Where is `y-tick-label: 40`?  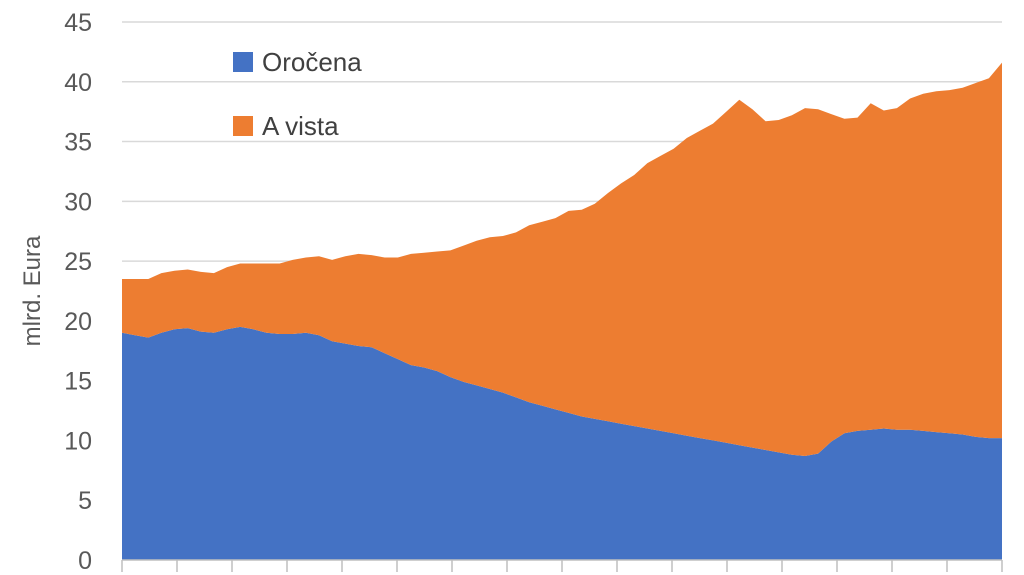 y-tick-label: 40 is located at coordinates (78, 83).